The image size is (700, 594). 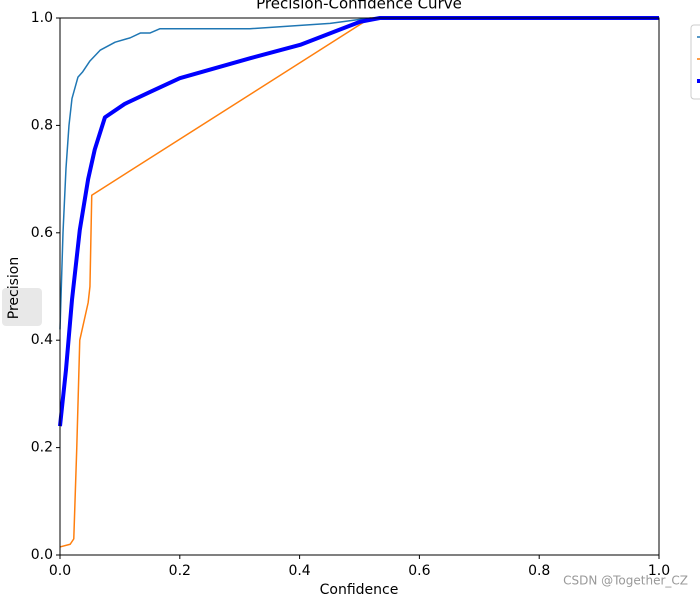 I want to click on y-tick-label: 0.0, so click(x=42, y=555).